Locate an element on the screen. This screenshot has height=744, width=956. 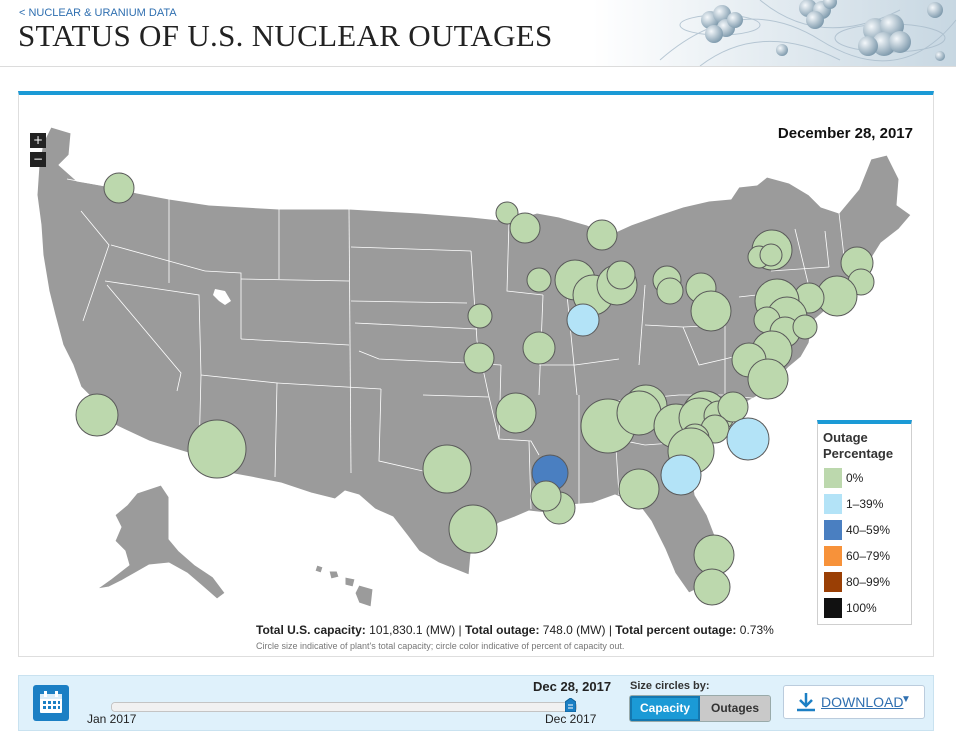
legend-label: 80–99% is located at coordinates (868, 582).